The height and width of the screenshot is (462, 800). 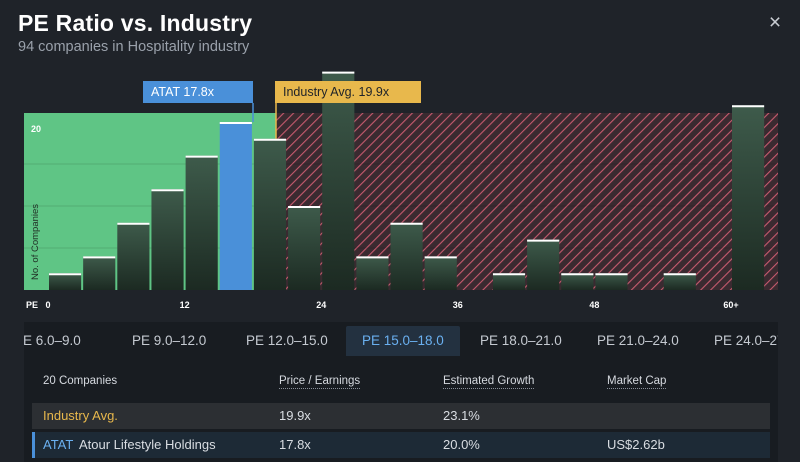 What do you see at coordinates (135, 23) in the screenshot?
I see `page-title: PE Ratio vs. Industry` at bounding box center [135, 23].